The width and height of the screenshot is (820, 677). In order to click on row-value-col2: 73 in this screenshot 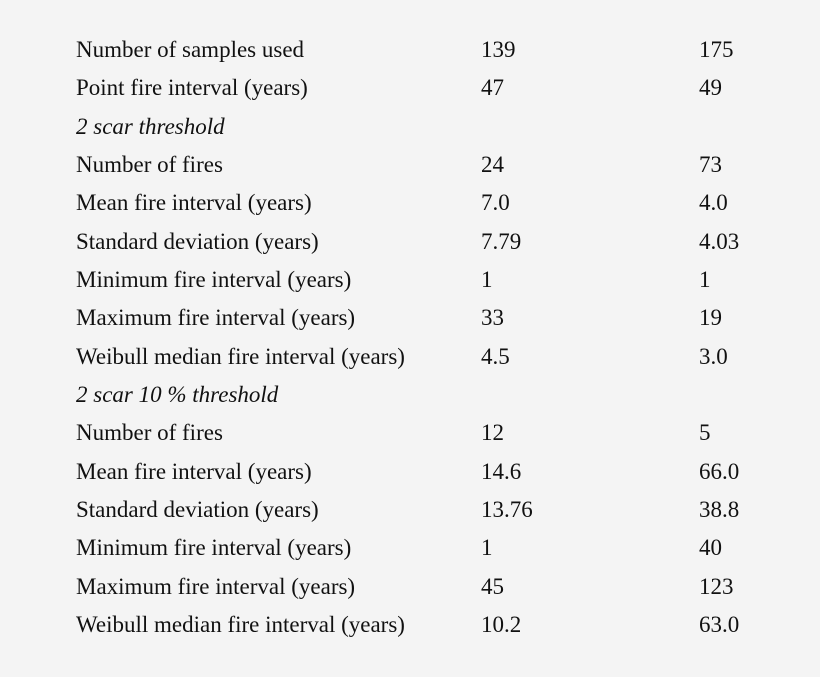, I will do `click(710, 165)`.